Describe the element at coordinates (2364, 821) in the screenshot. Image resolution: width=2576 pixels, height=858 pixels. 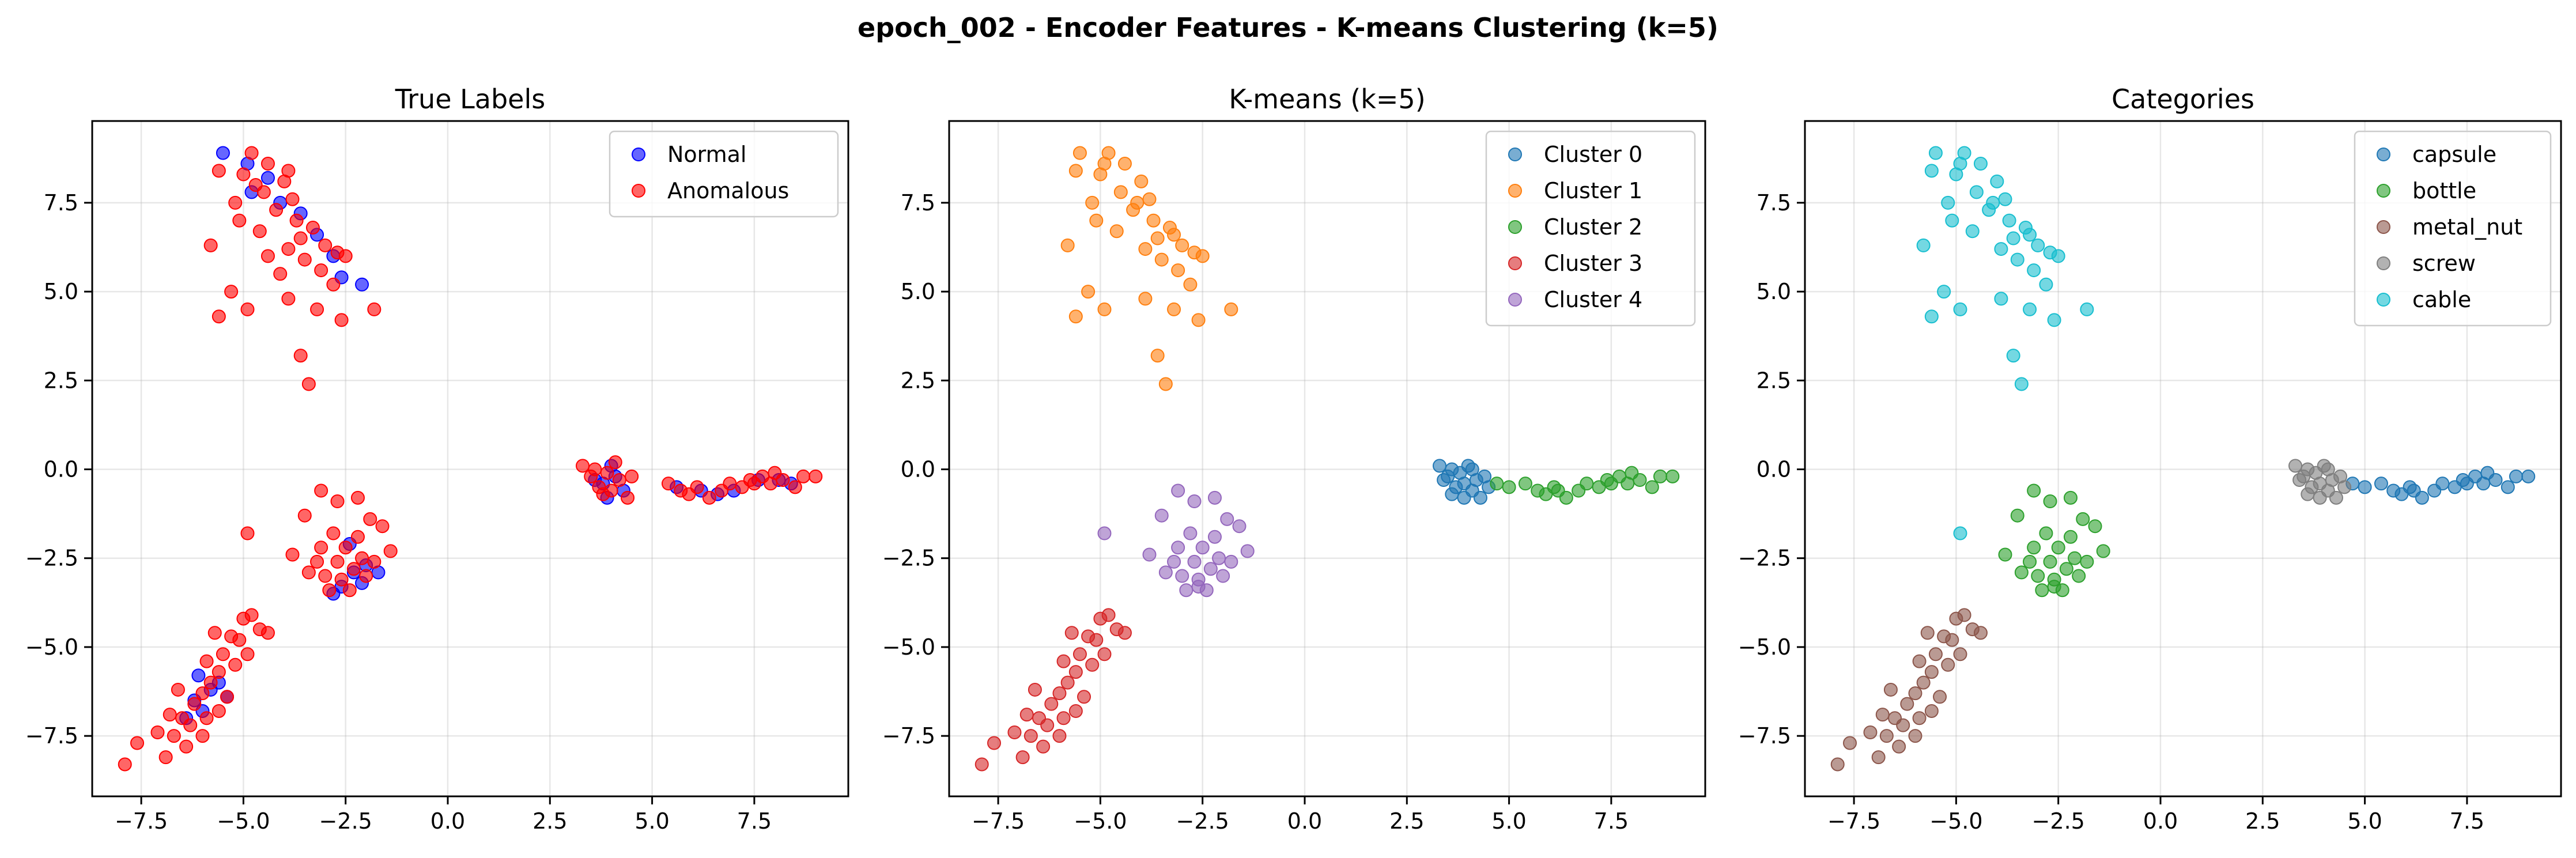
I see `x-tick-label: 5.0` at that location.